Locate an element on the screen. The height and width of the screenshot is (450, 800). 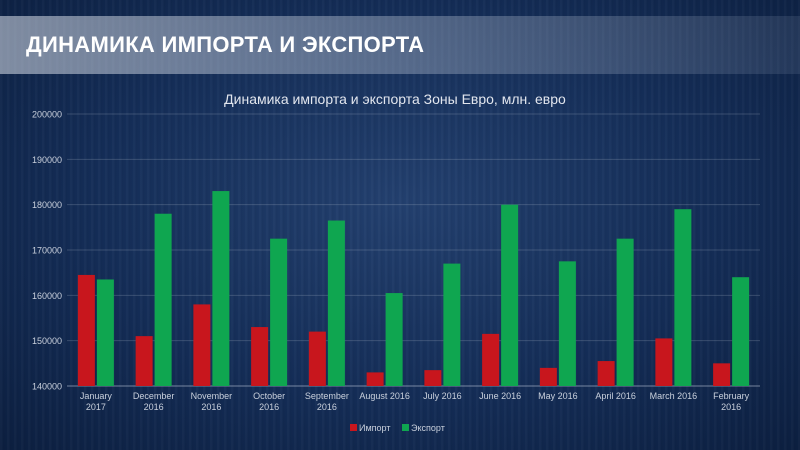
x-tick-label-line: November is located at coordinates (212, 396).